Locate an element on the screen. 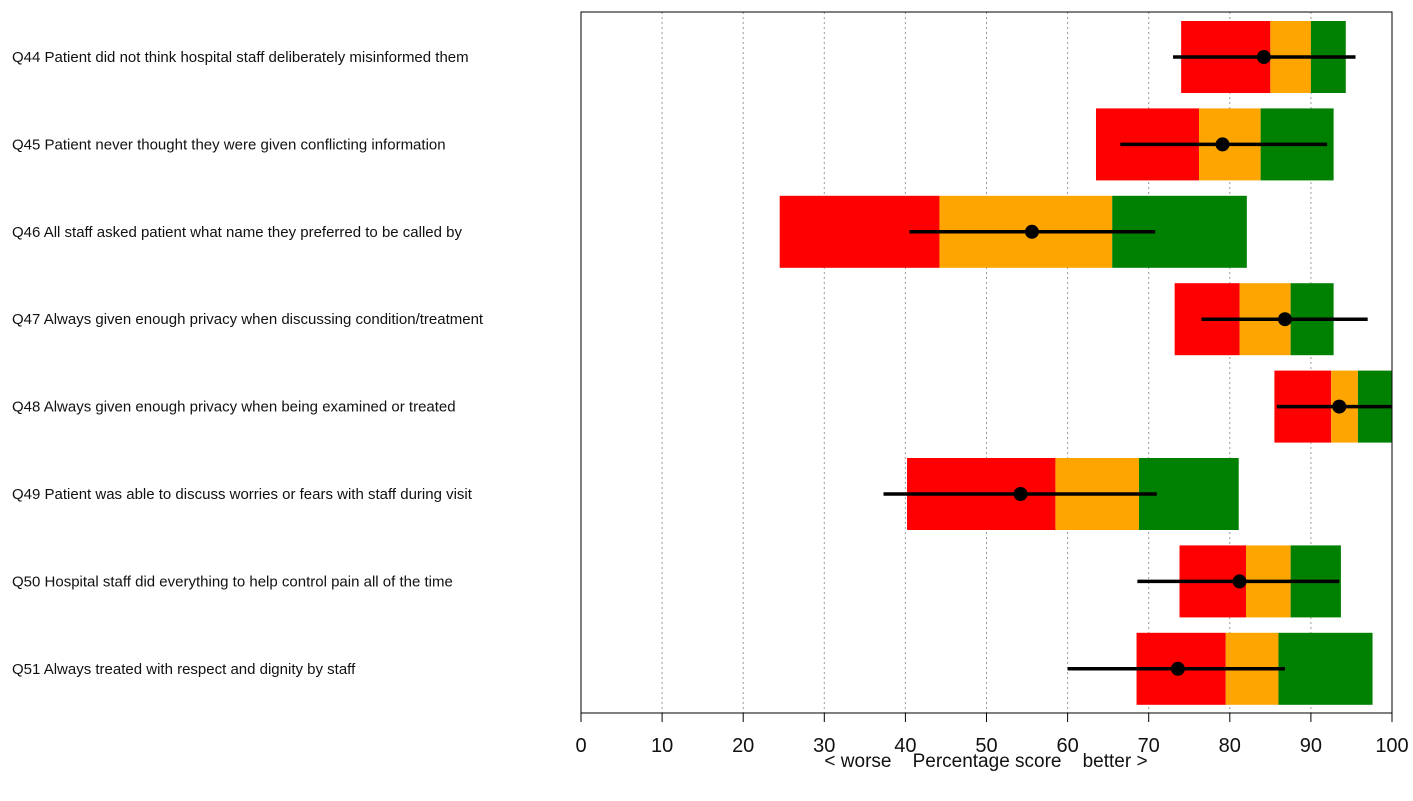 This screenshot has height=801, width=1413. x-tick-label: 20 is located at coordinates (743, 746).